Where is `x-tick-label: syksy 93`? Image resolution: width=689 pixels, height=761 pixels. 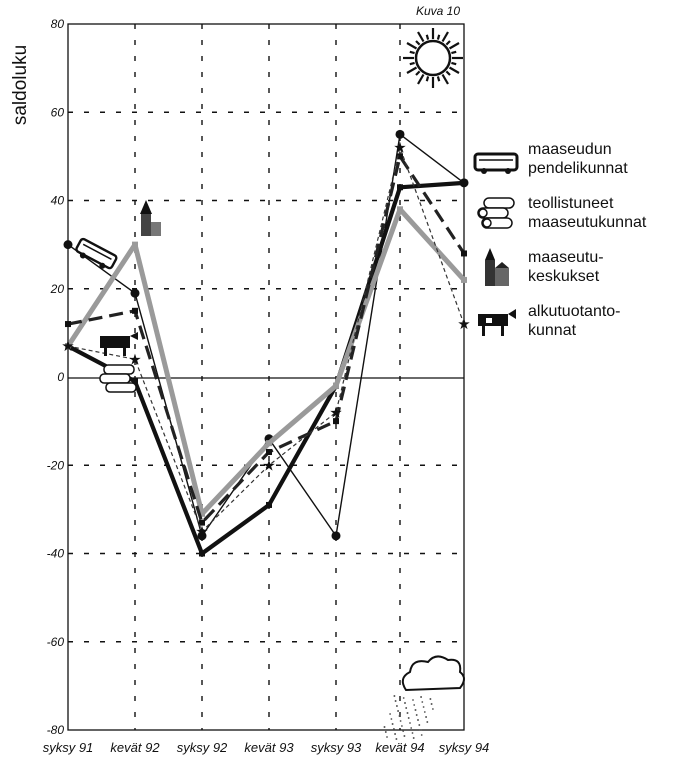 x-tick-label: syksy 93 is located at coordinates (336, 747).